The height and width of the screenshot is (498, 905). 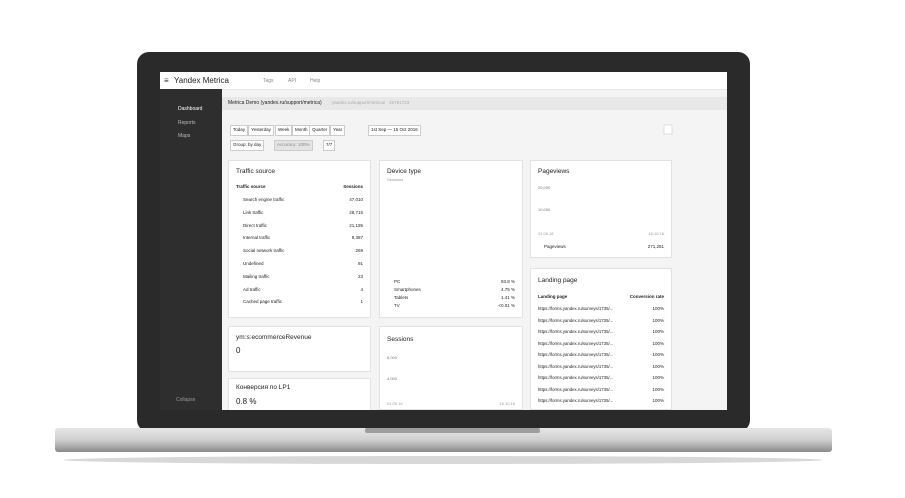 What do you see at coordinates (329, 145) in the screenshot?
I see `filter-button: 7/7` at bounding box center [329, 145].